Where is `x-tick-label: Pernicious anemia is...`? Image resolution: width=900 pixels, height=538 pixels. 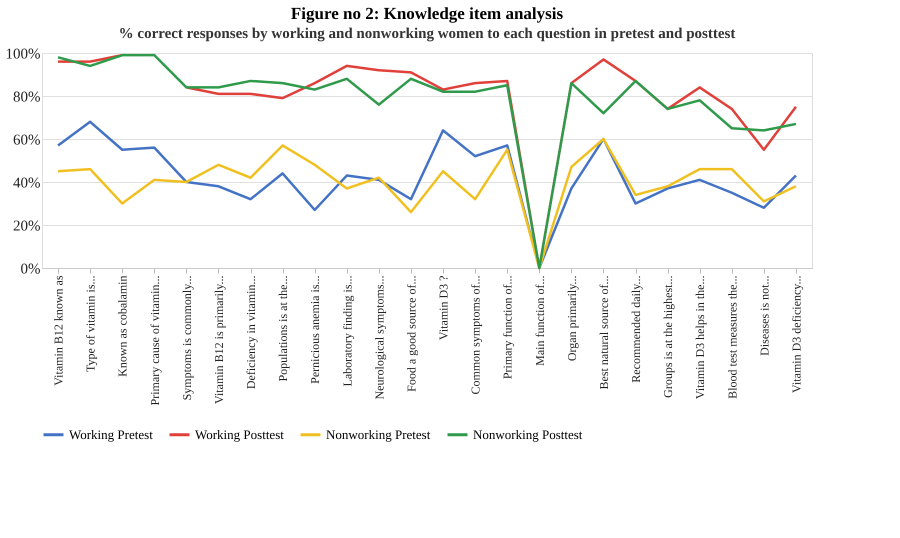 x-tick-label: Pernicious anemia is... is located at coordinates (315, 330).